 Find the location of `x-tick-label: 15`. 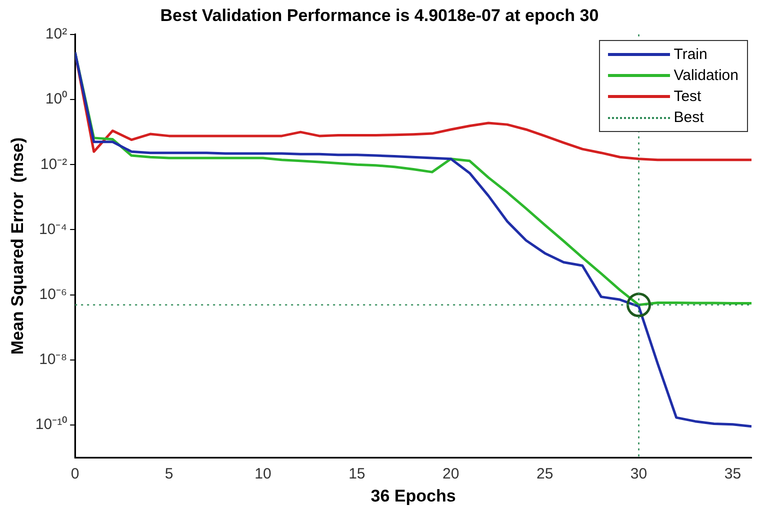

x-tick-label: 15 is located at coordinates (357, 474).